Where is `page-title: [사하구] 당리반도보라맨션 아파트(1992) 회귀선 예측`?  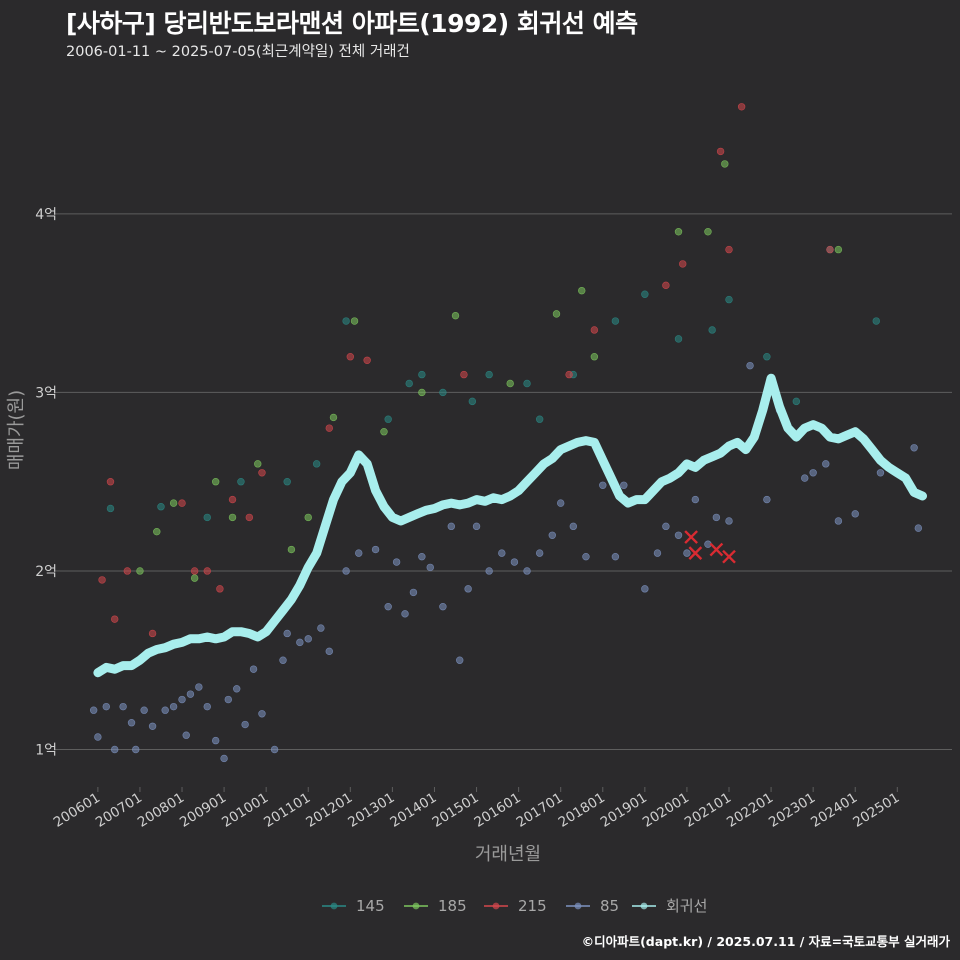 page-title: [사하구] 당리반도보라맨션 아파트(1992) 회귀선 예측 is located at coordinates (352, 23).